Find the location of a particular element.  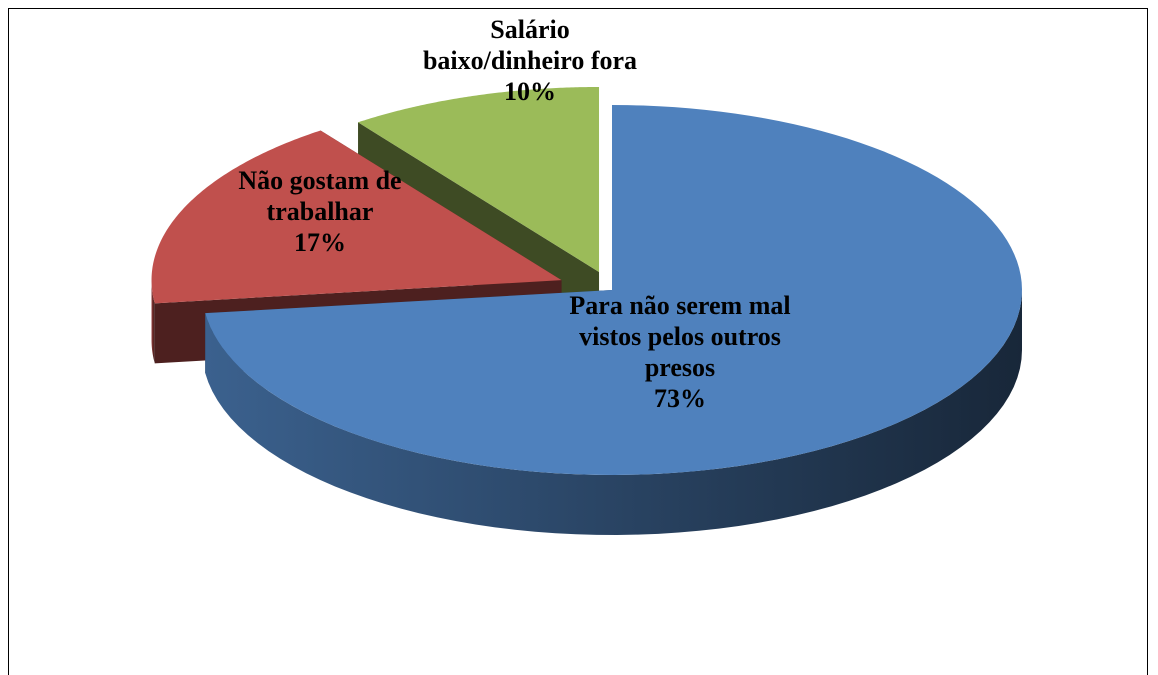

slice-side is located at coordinates (153, 322).